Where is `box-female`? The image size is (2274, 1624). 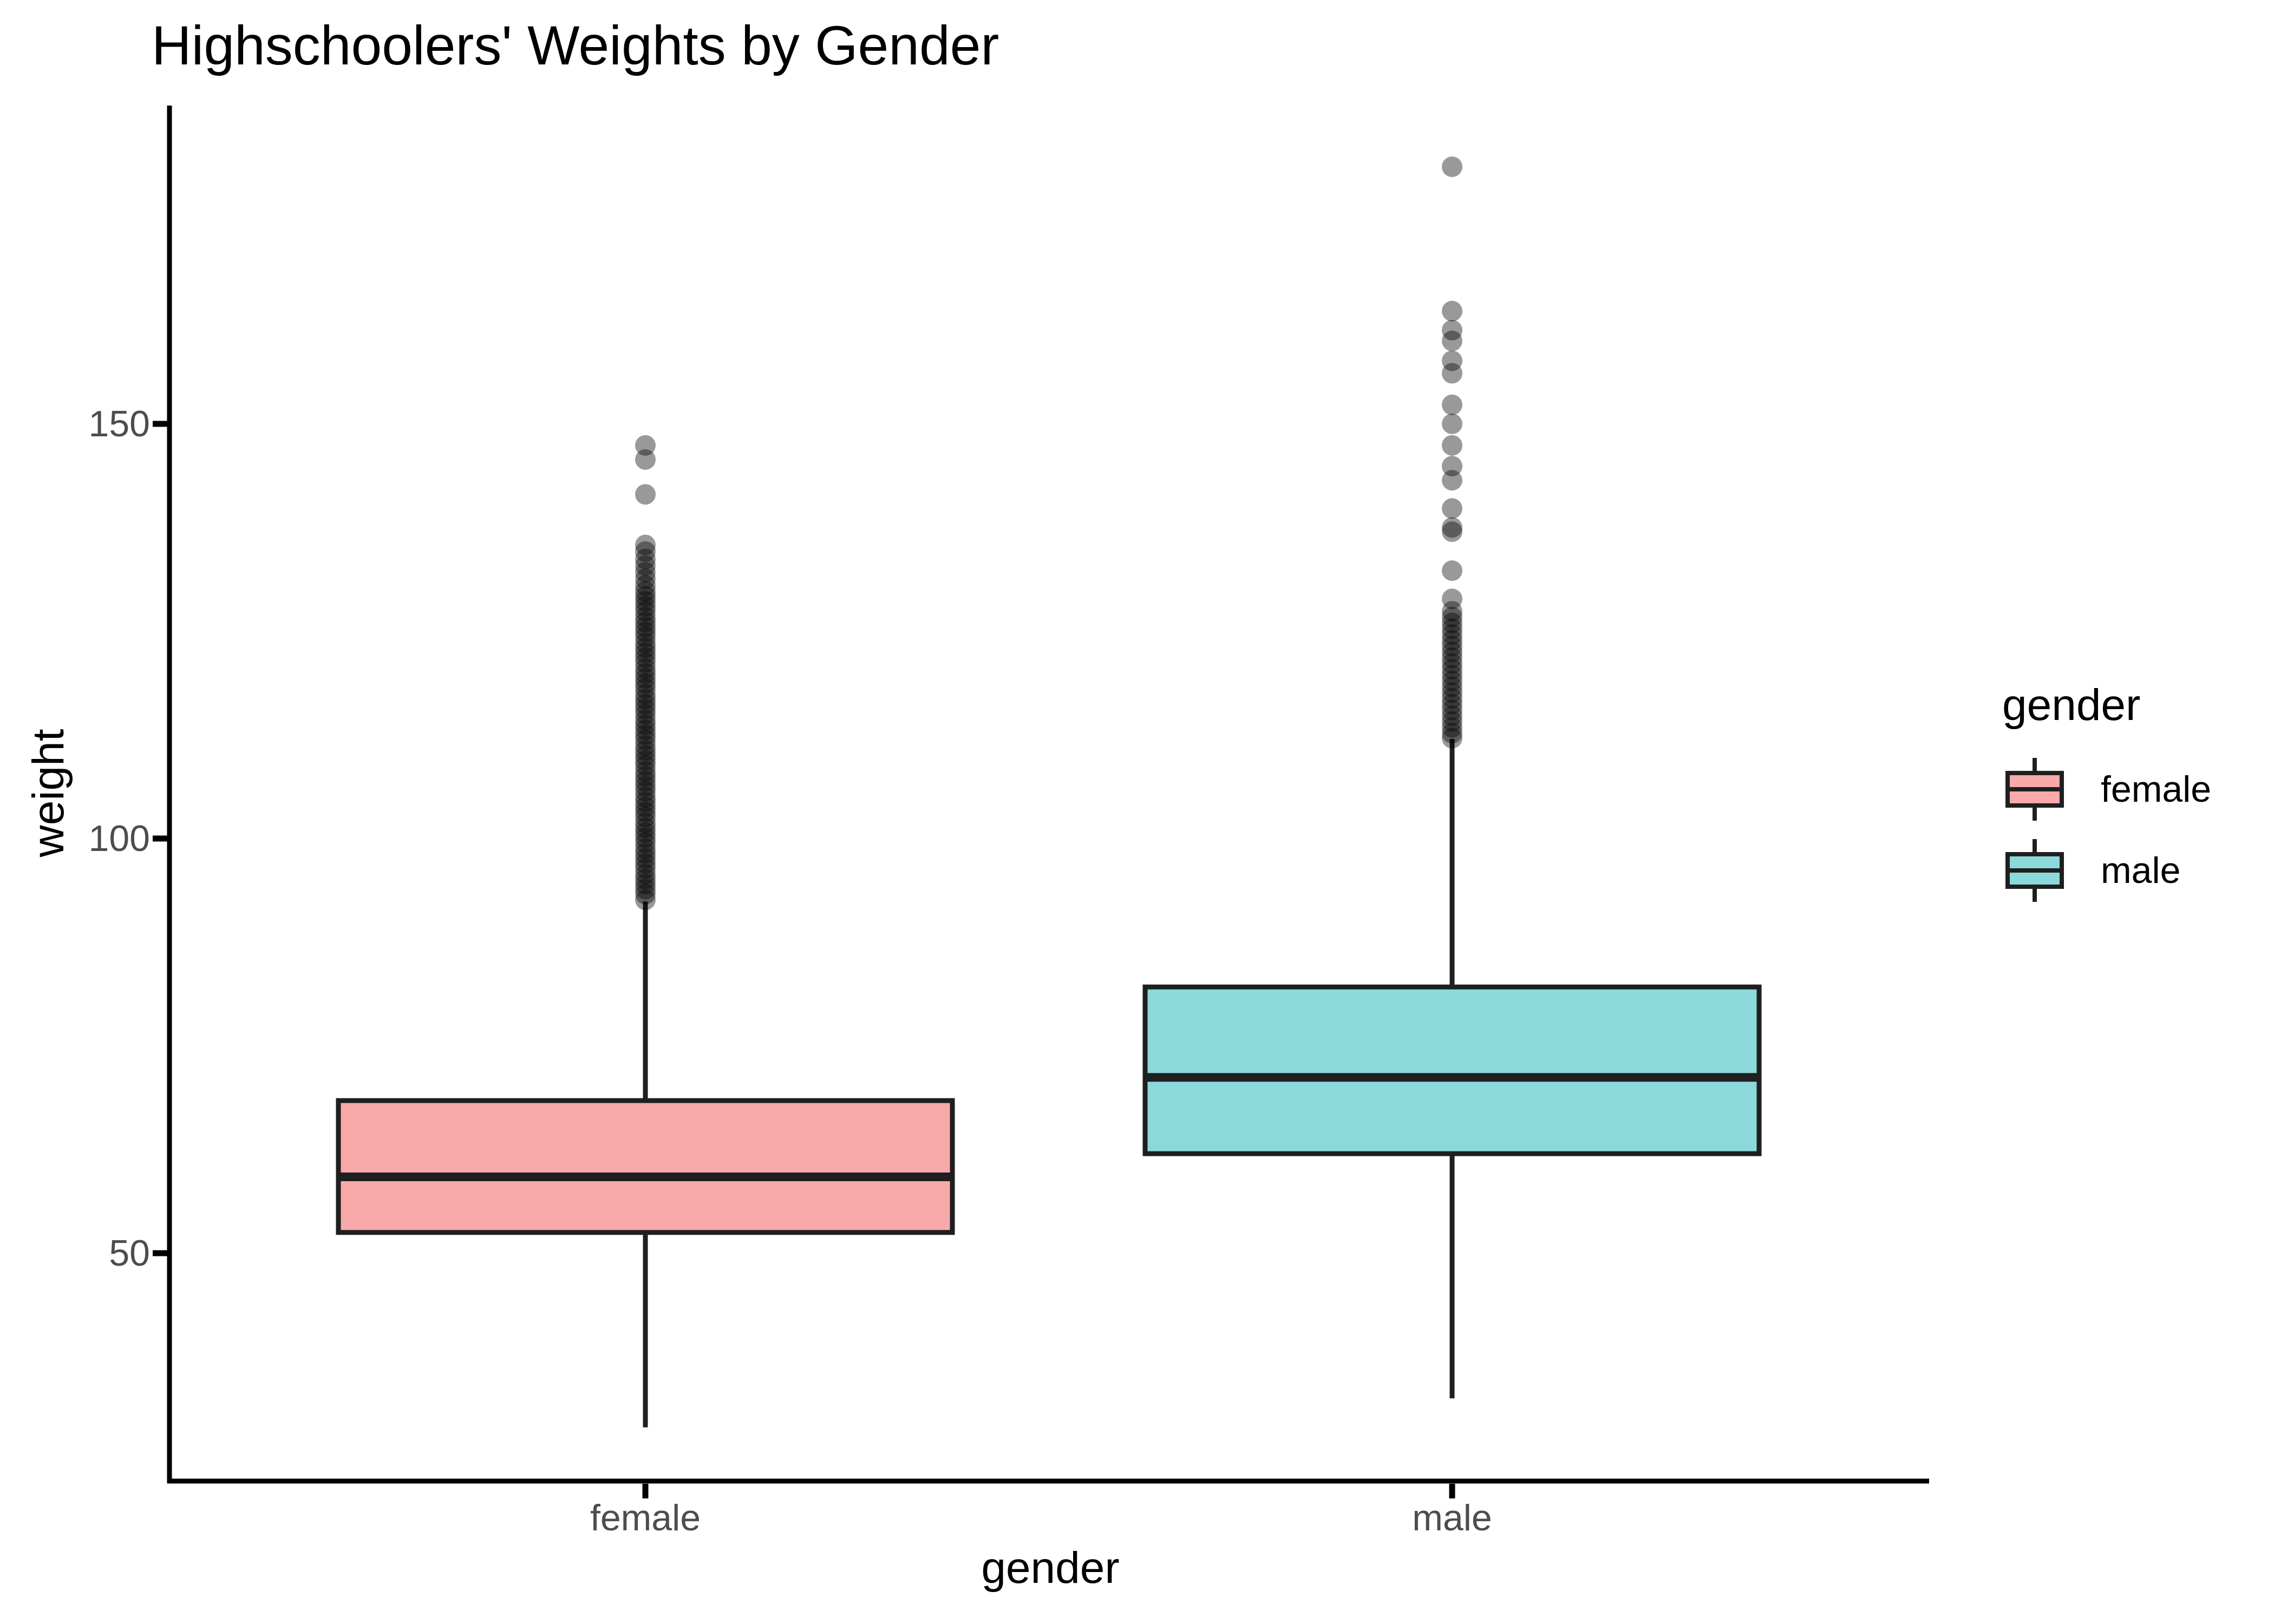 box-female is located at coordinates (646, 1167).